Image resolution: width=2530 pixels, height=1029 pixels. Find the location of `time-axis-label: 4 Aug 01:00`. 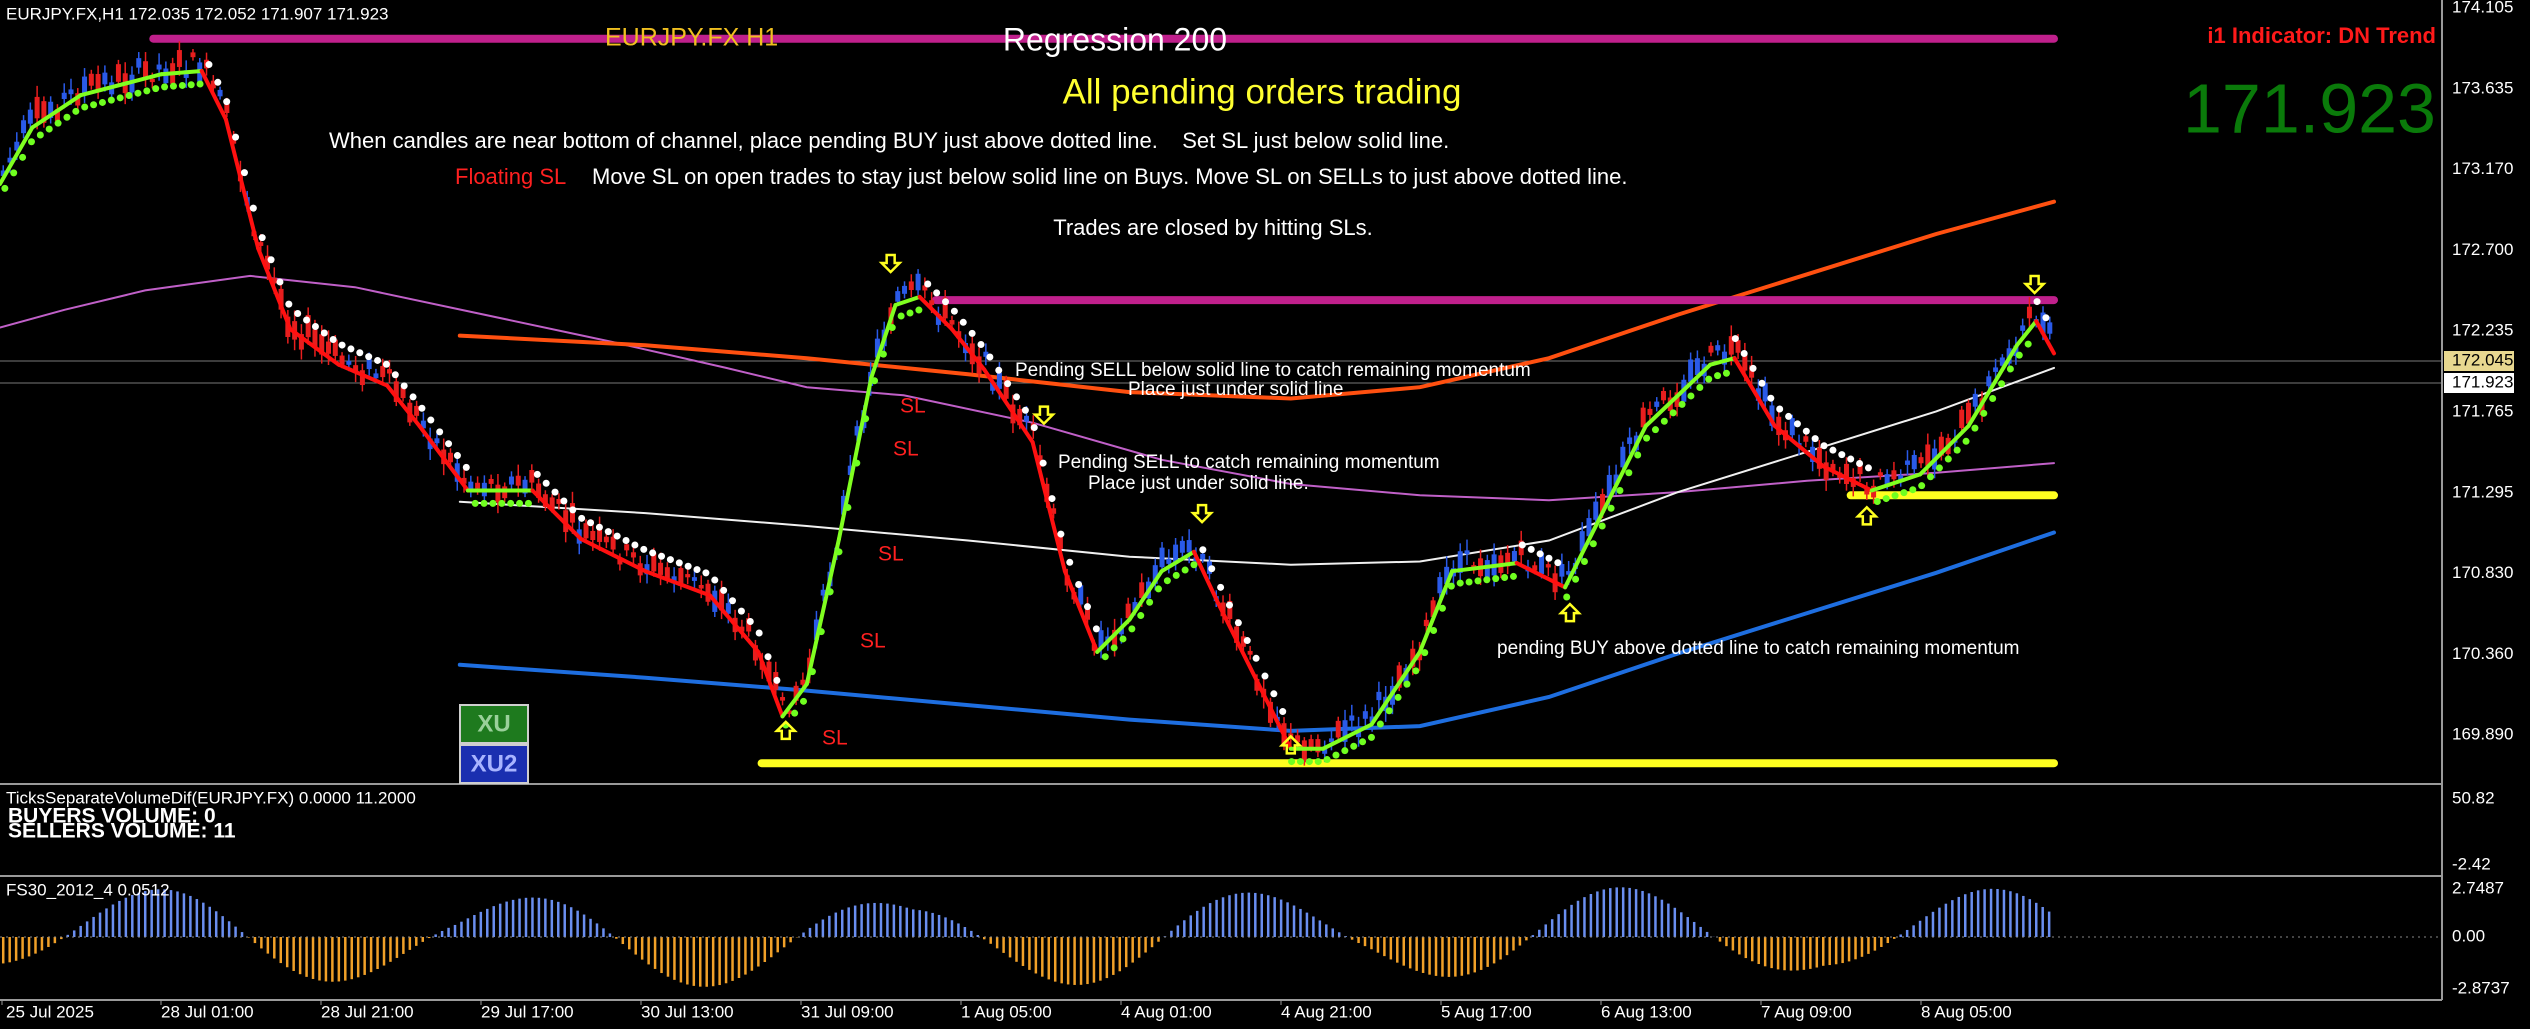

time-axis-label: 4 Aug 01:00 is located at coordinates (1166, 1011).